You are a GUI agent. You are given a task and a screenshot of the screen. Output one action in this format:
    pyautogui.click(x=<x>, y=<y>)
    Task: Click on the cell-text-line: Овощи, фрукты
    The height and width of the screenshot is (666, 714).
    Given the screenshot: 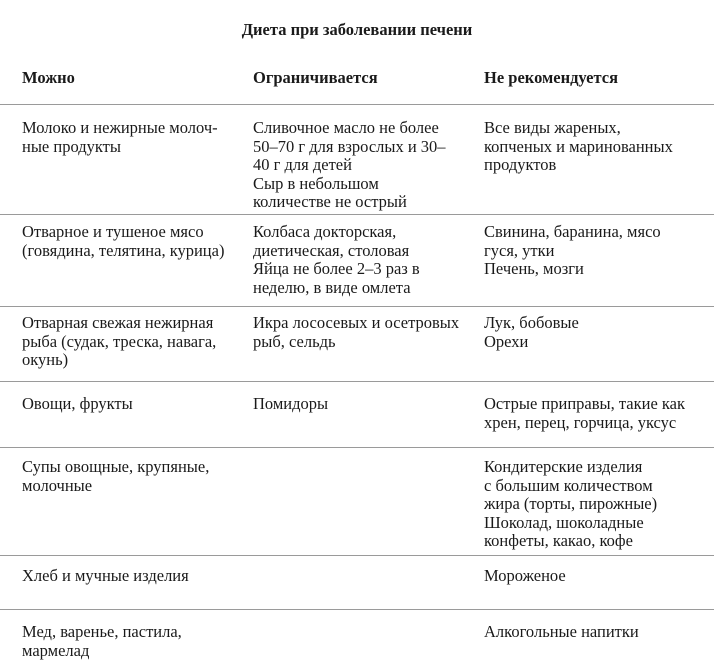 What is the action you would take?
    pyautogui.click(x=77, y=403)
    